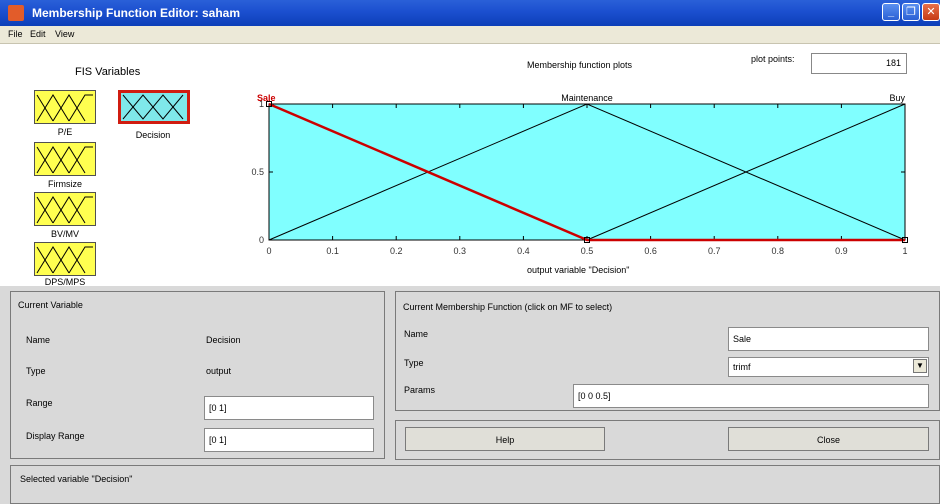 Image resolution: width=940 pixels, height=504 pixels. What do you see at coordinates (920, 366) in the screenshot?
I see `chevron-down-icon: ▼` at bounding box center [920, 366].